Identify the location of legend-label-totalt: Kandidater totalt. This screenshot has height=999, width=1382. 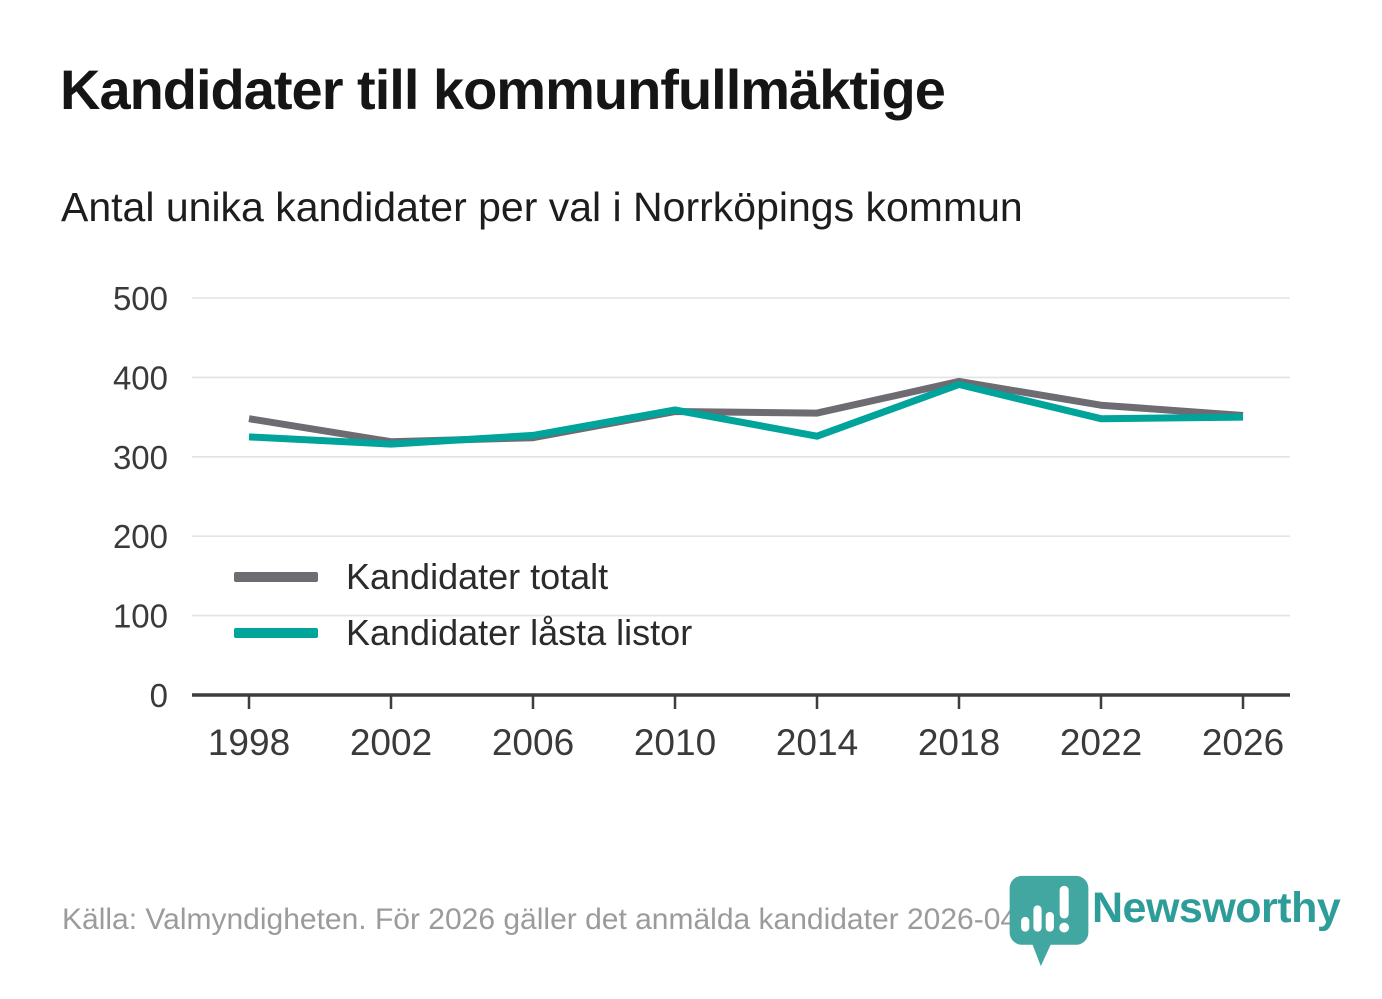
(477, 576).